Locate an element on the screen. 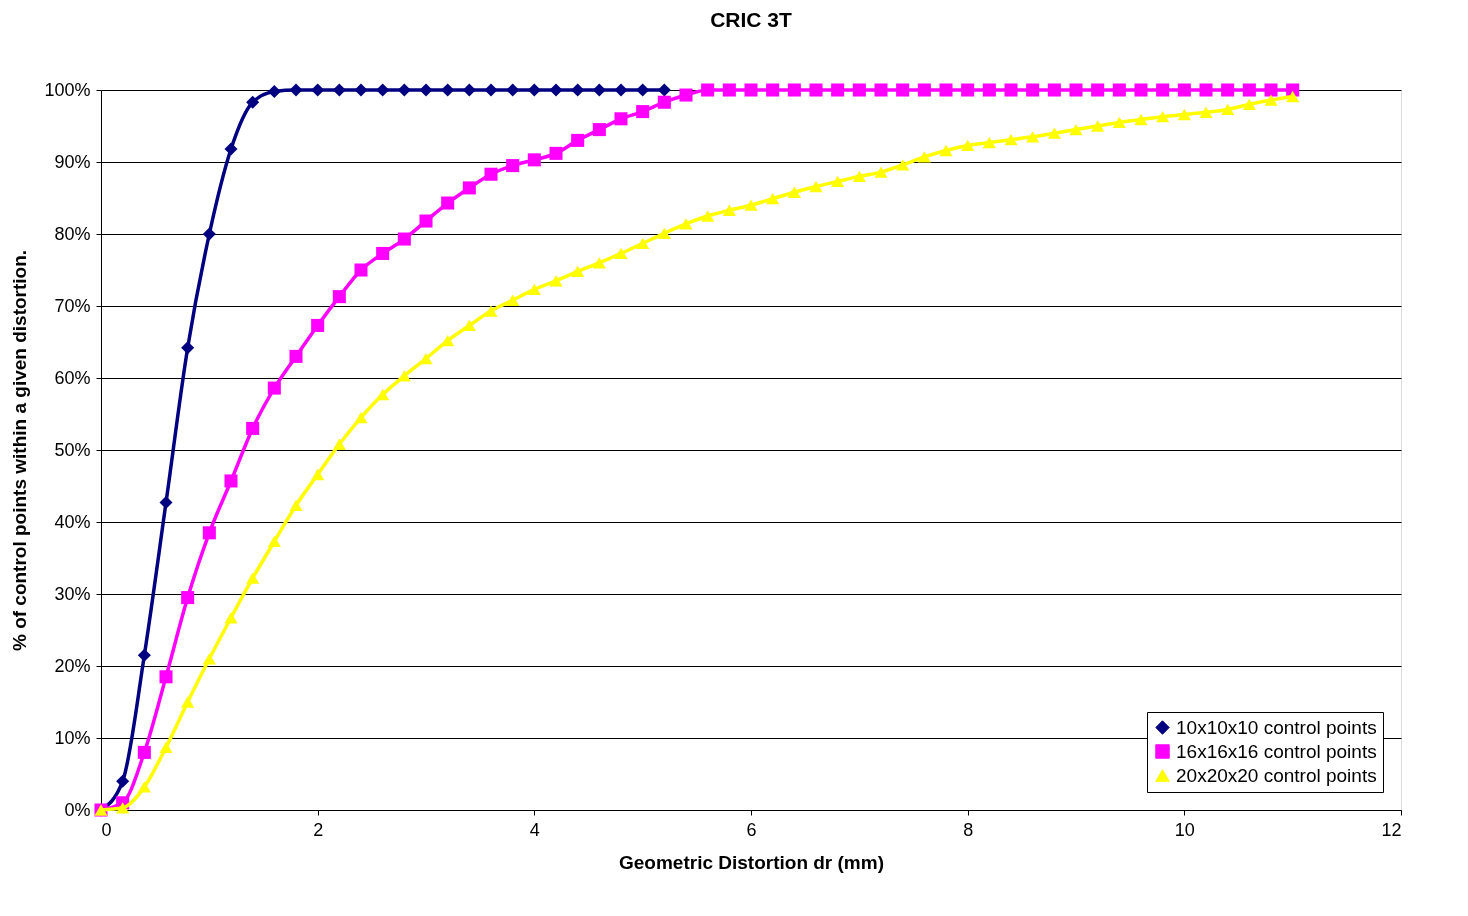 This screenshot has width=1468, height=916. y-tick-label: 50% is located at coordinates (72, 449).